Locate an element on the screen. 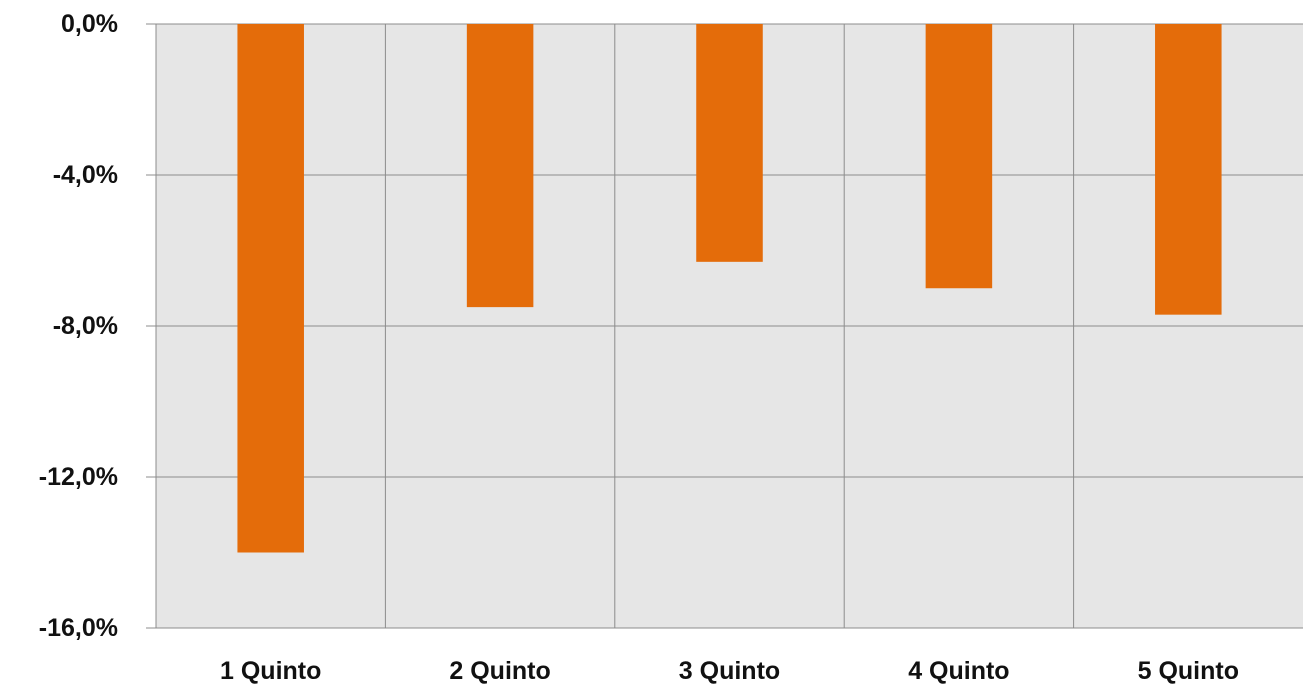  y-axis: 0,0% -4,0% -8,0% -12,0% -16,0% is located at coordinates (78, 326).